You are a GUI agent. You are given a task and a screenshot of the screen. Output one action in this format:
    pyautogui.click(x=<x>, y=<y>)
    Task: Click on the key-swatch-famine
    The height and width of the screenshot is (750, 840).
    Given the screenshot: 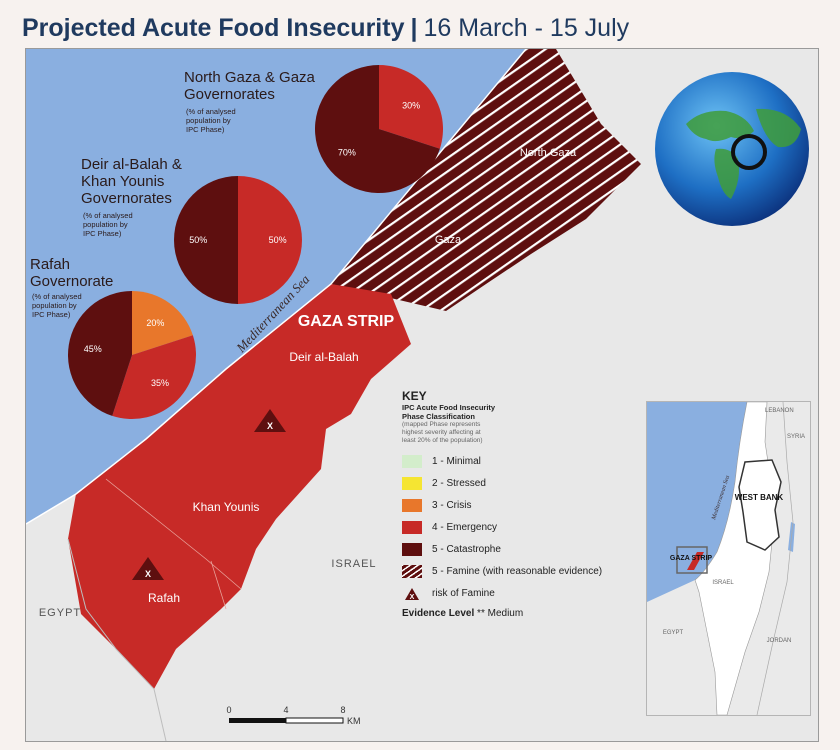 What is the action you would take?
    pyautogui.click(x=412, y=571)
    